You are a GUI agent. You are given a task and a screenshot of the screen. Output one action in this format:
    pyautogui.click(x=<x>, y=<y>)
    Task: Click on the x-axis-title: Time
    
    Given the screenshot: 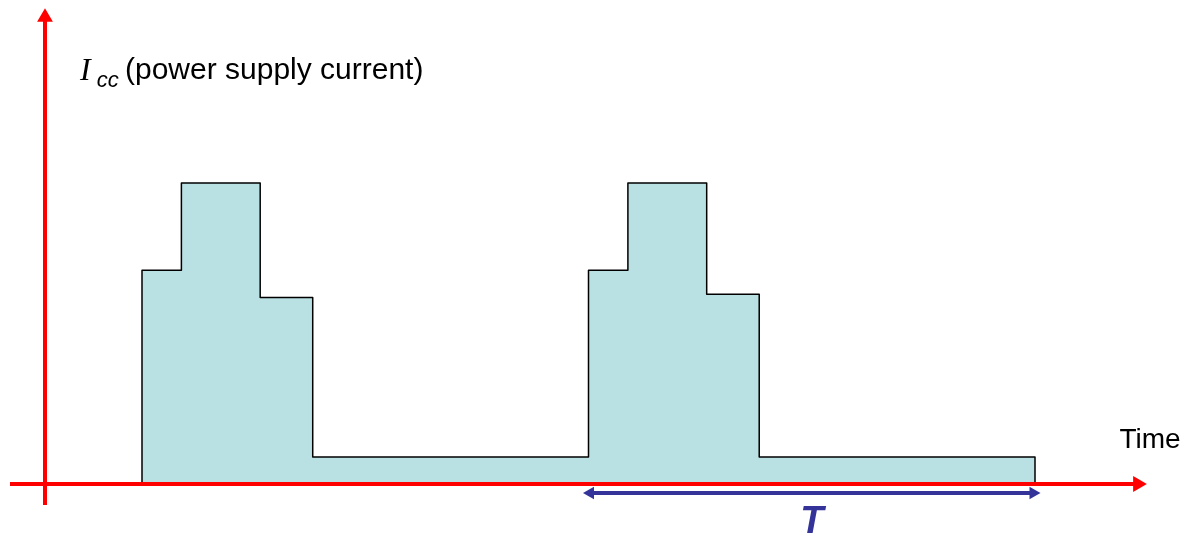 What is the action you would take?
    pyautogui.click(x=1150, y=438)
    